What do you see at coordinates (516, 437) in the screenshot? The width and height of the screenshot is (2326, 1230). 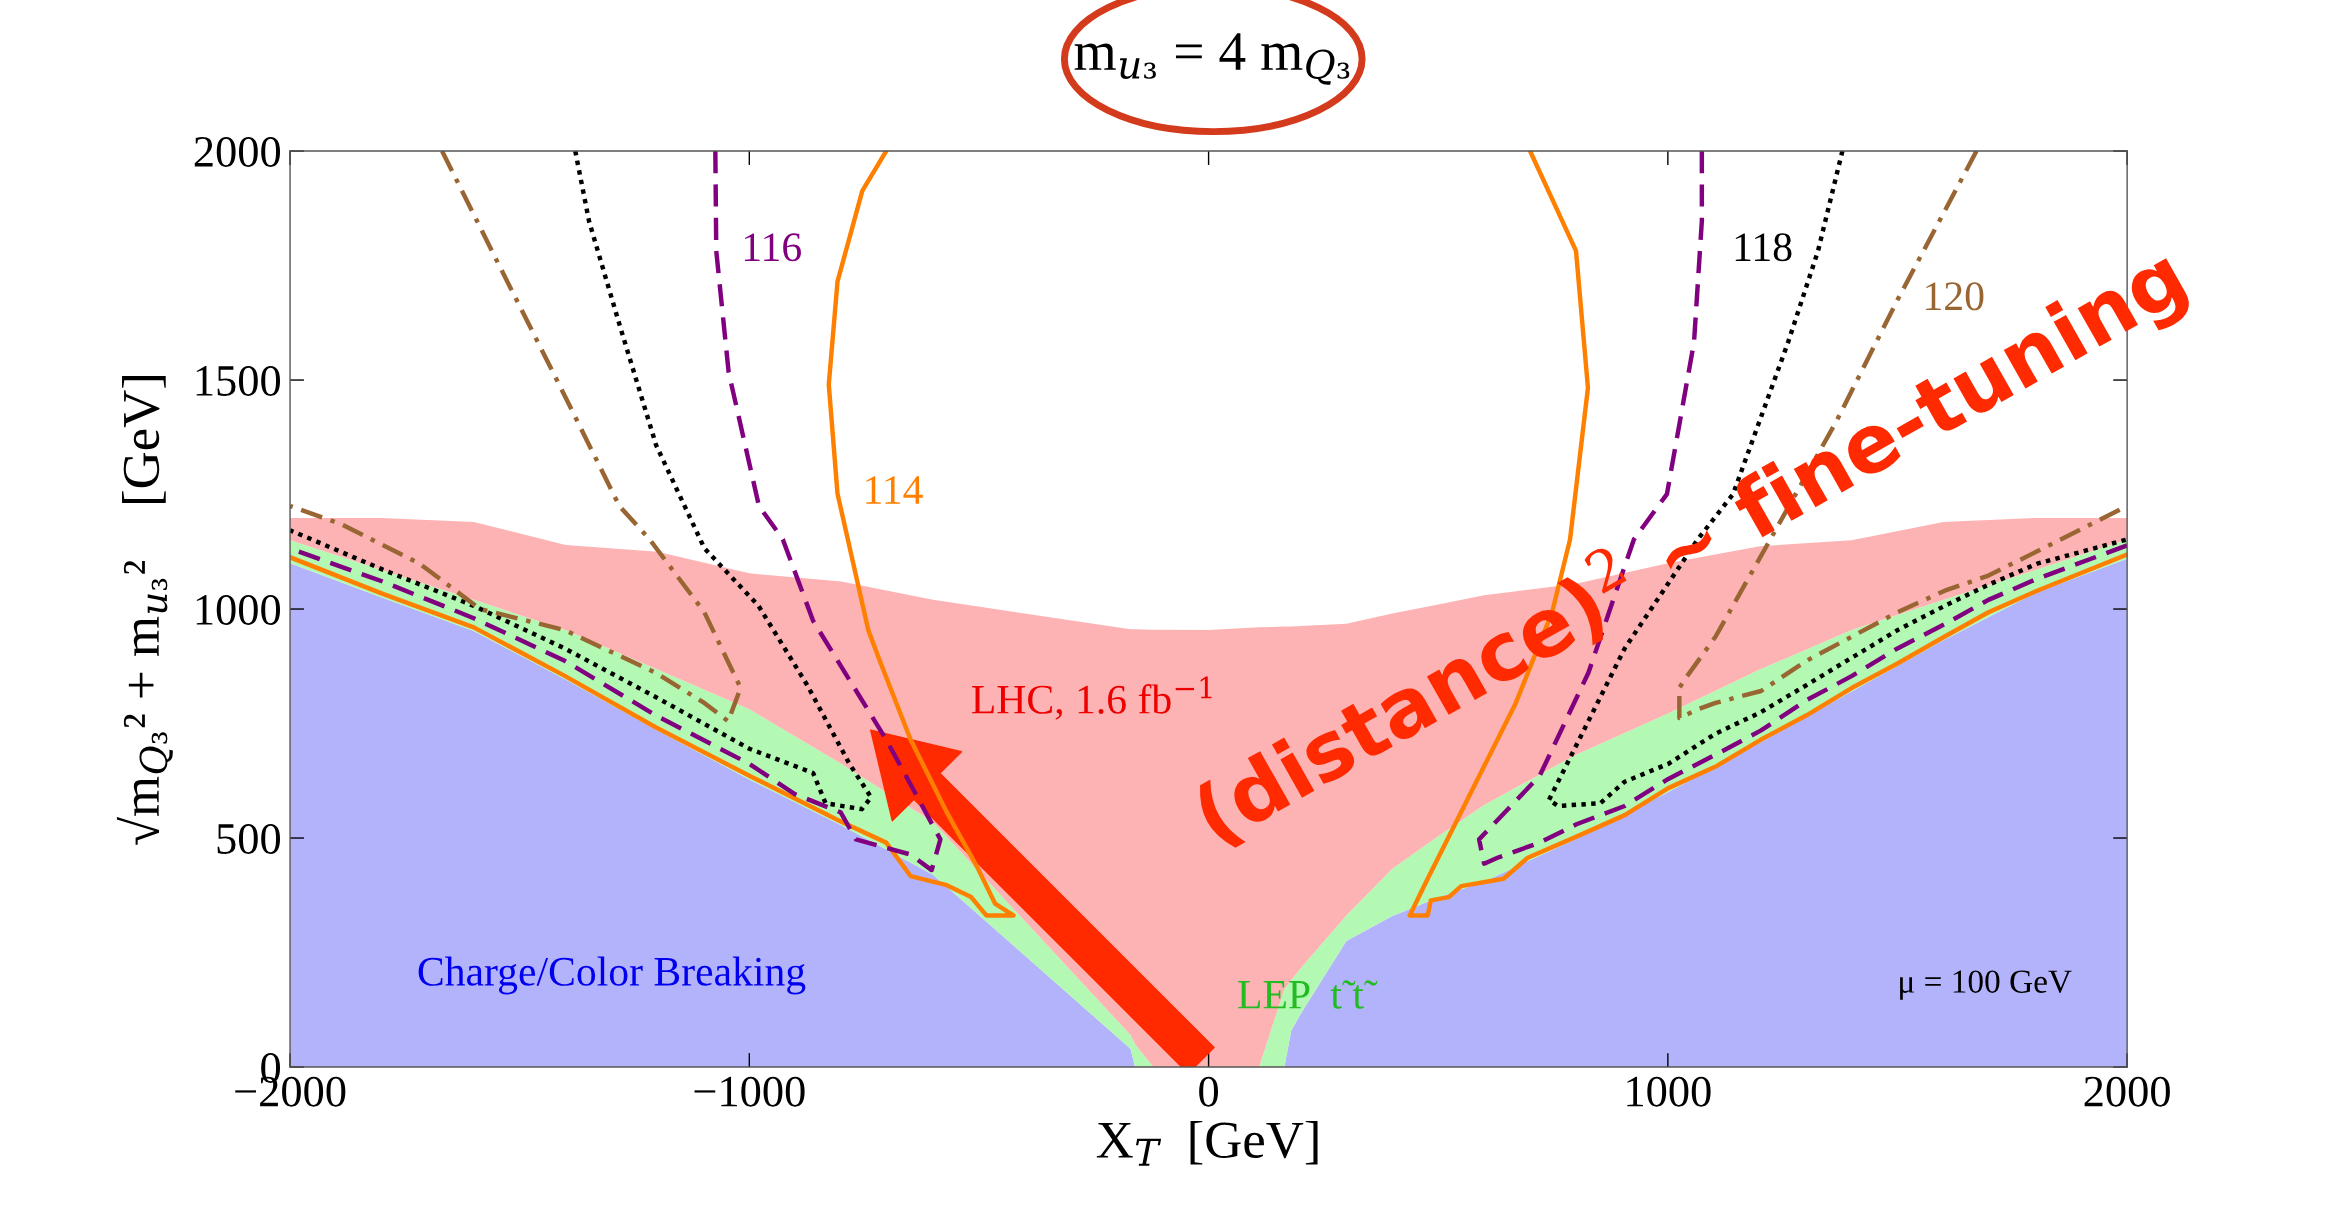 I see `line-series` at bounding box center [516, 437].